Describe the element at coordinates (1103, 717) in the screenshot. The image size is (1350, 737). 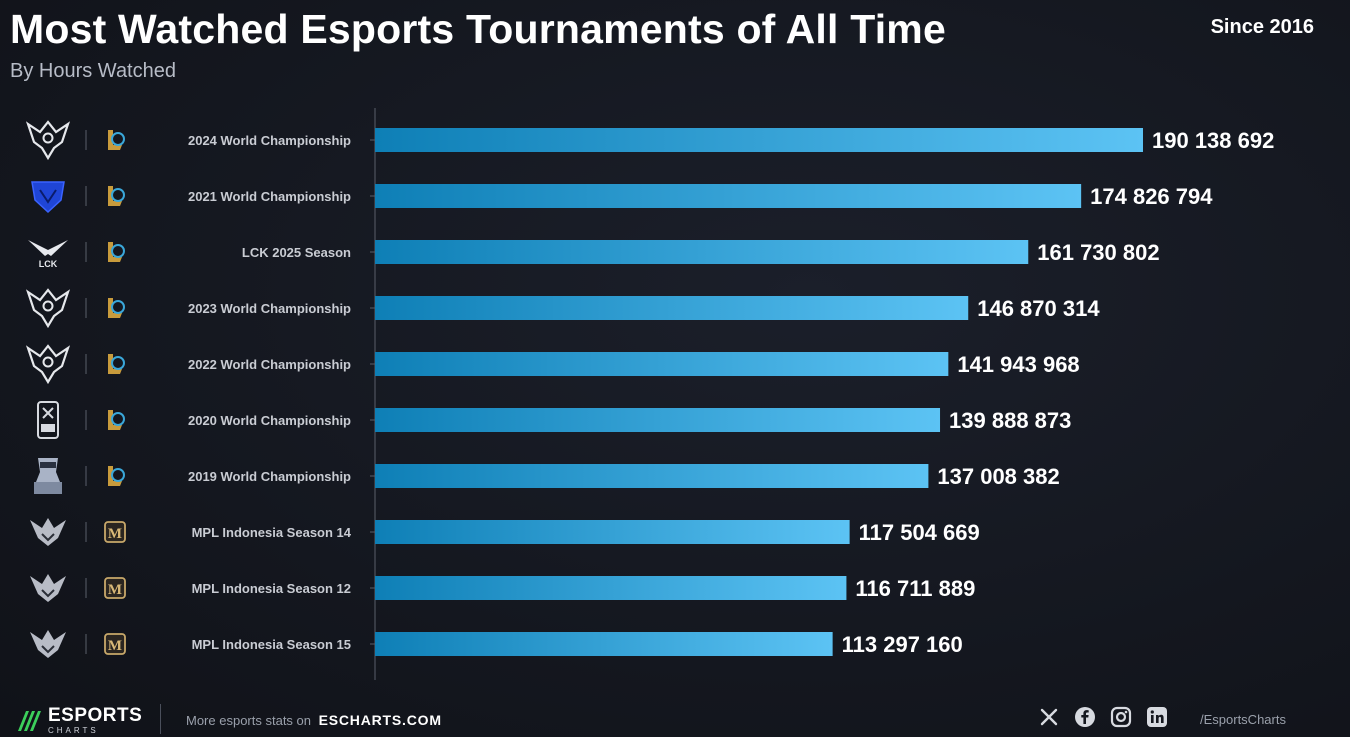
I see `social-links` at that location.